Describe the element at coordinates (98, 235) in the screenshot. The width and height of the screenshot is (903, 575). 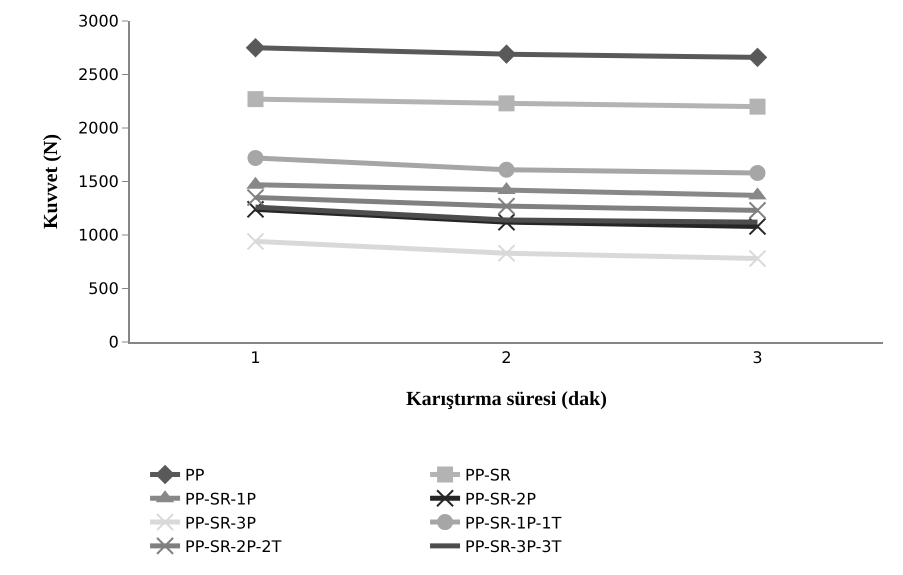
I see `y-tick-label: 1000` at that location.